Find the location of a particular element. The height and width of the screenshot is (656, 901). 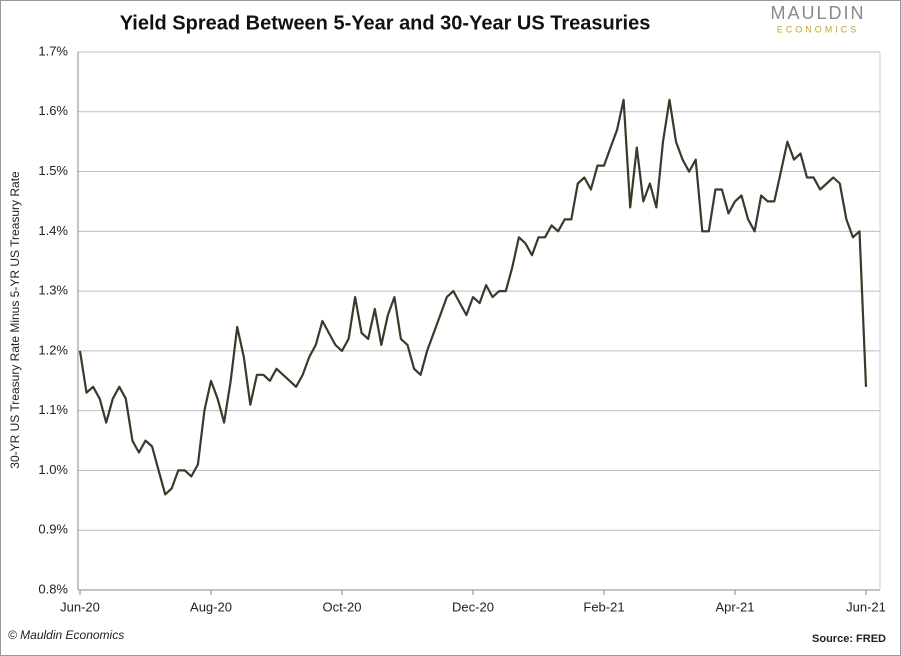

x-tick-label: Jun-20 is located at coordinates (80, 606).